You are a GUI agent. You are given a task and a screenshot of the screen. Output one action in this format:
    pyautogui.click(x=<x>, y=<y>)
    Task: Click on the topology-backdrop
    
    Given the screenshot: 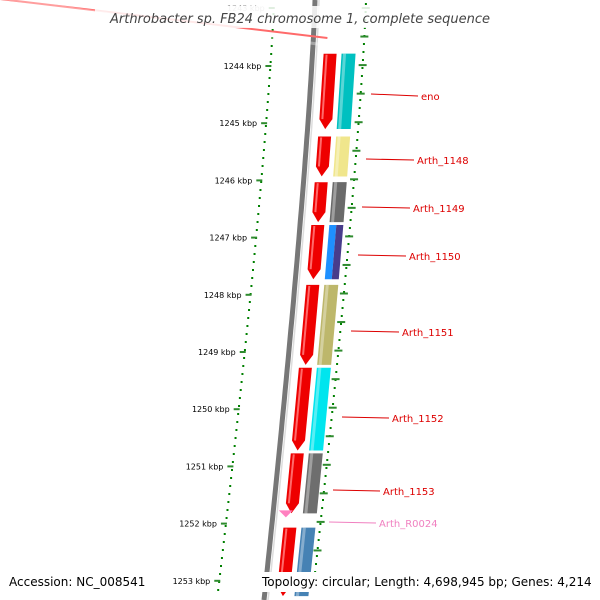 What is the action you would take?
    pyautogui.click(x=426, y=582)
    